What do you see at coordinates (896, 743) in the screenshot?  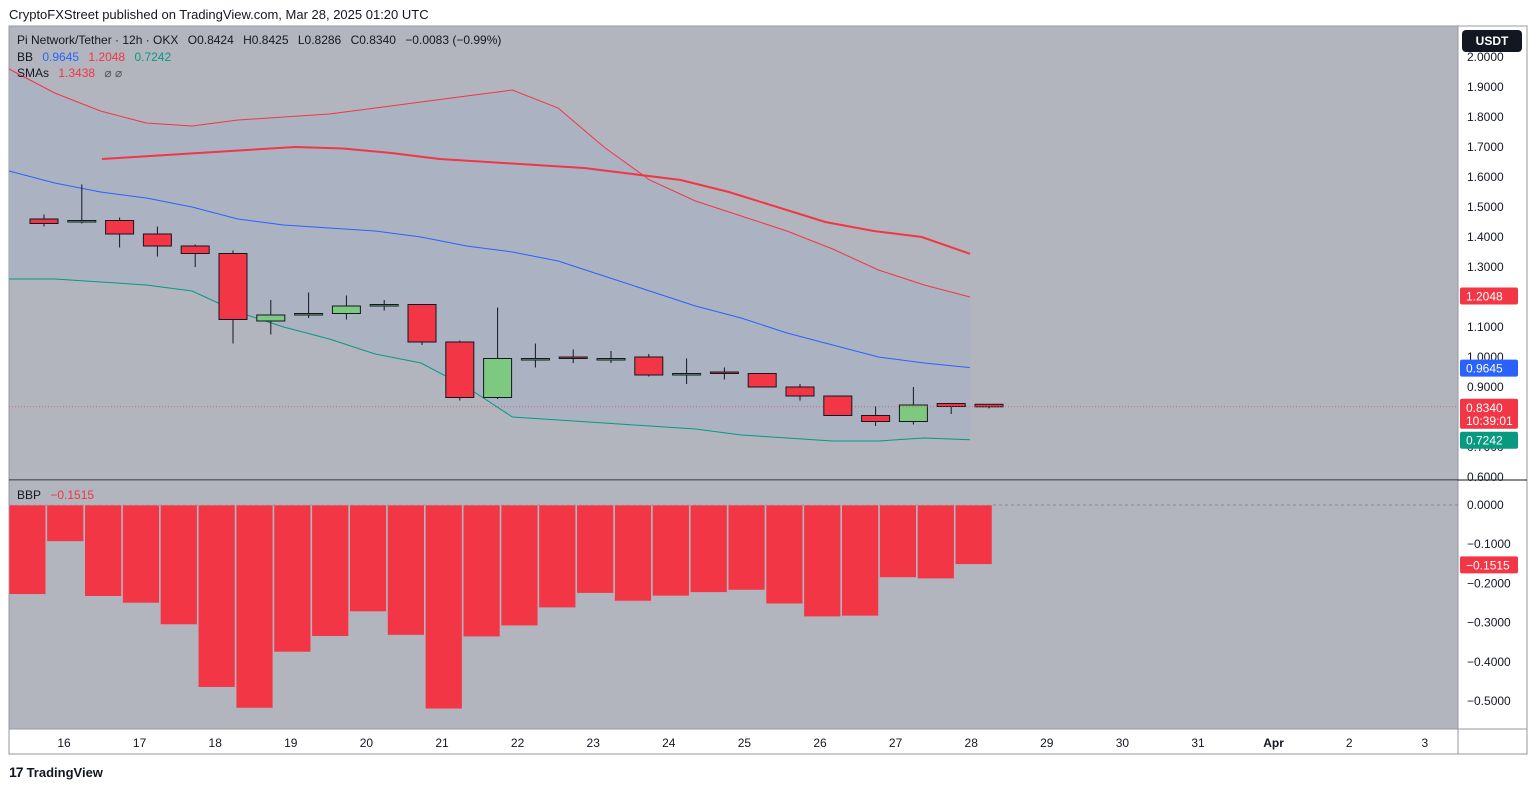 I see `time-tick-label: 27` at bounding box center [896, 743].